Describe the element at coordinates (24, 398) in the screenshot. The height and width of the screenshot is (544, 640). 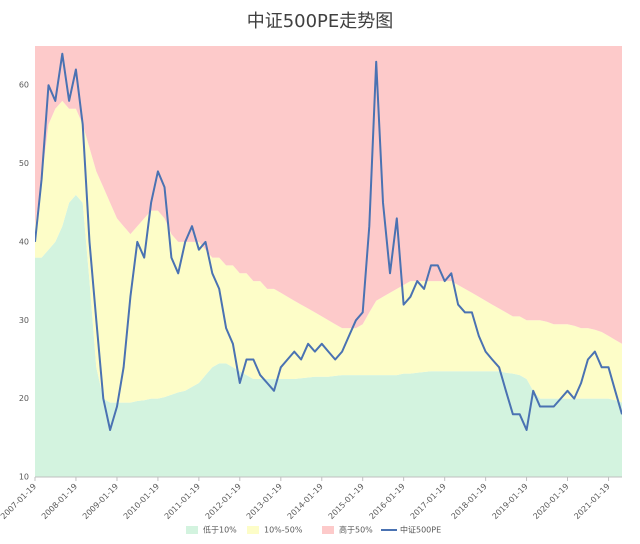
I see `y-tick-label: 20` at that location.